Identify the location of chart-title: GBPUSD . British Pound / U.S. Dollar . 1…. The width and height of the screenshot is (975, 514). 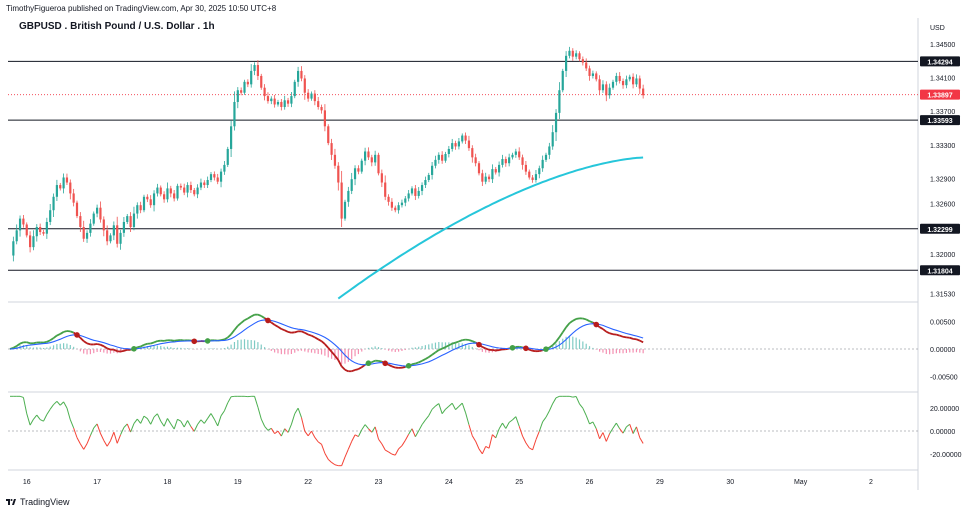
(117, 26).